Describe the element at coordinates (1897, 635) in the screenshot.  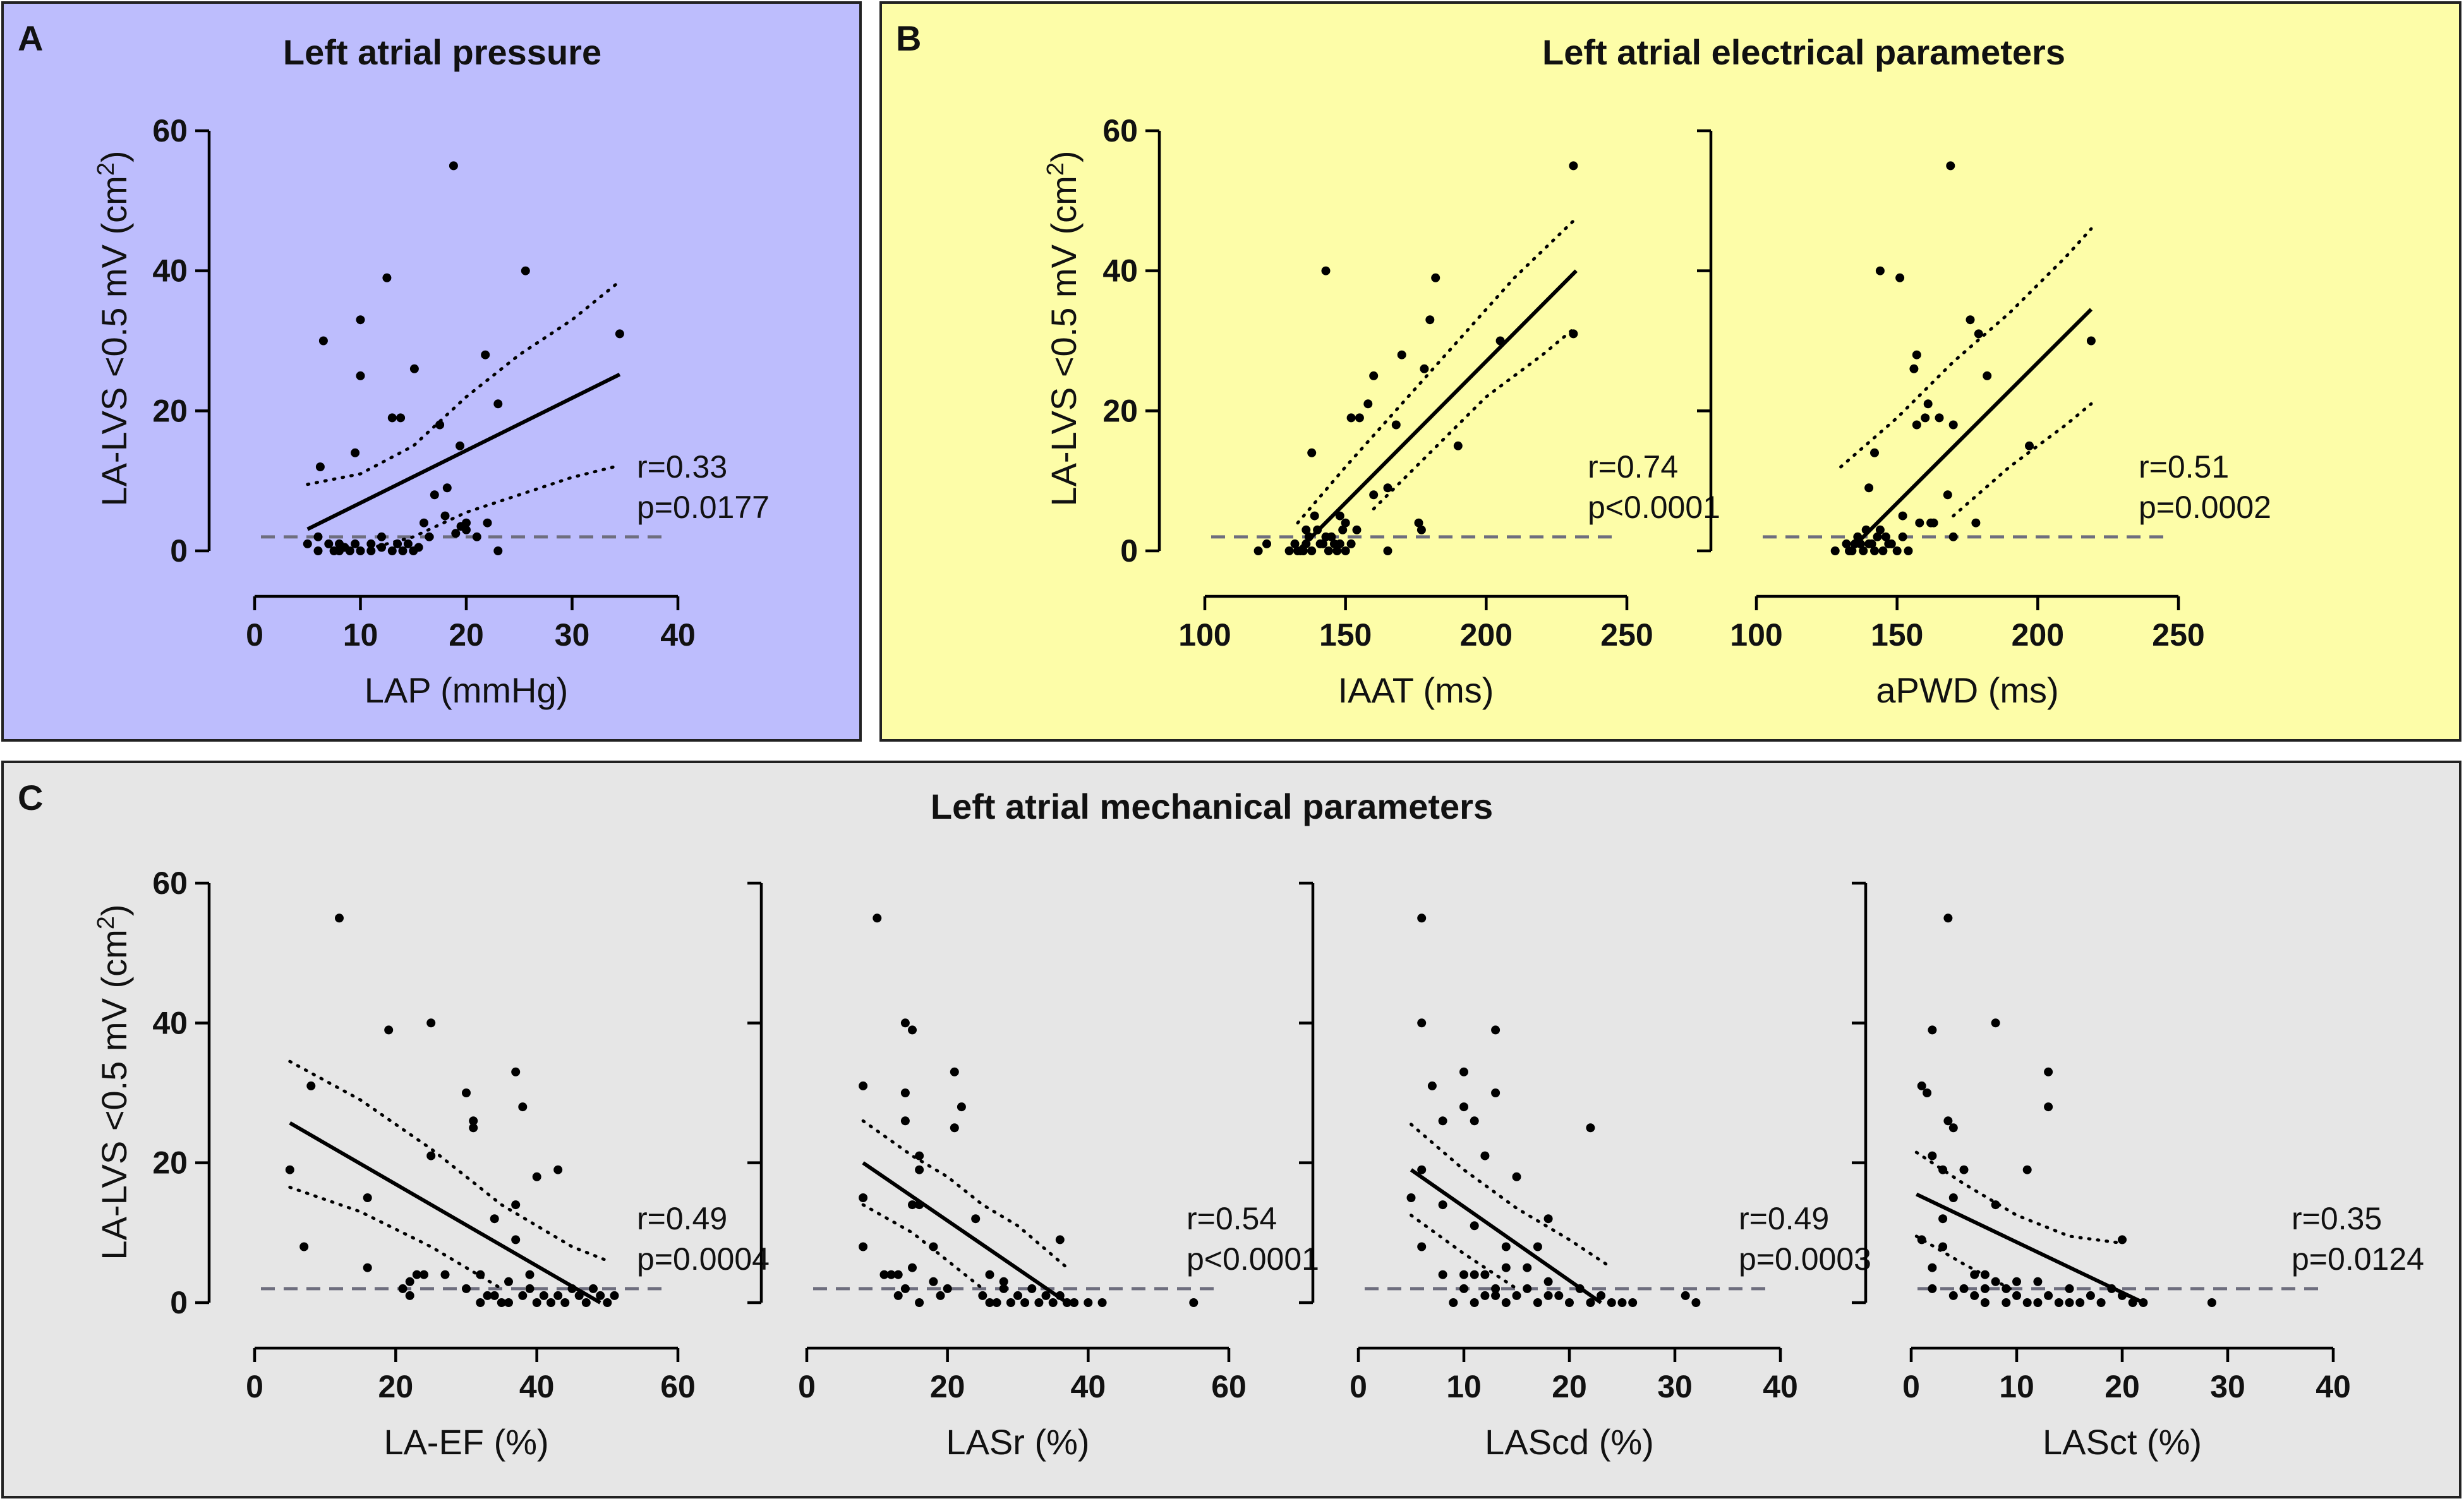
I see `x-tick-label: 150` at that location.